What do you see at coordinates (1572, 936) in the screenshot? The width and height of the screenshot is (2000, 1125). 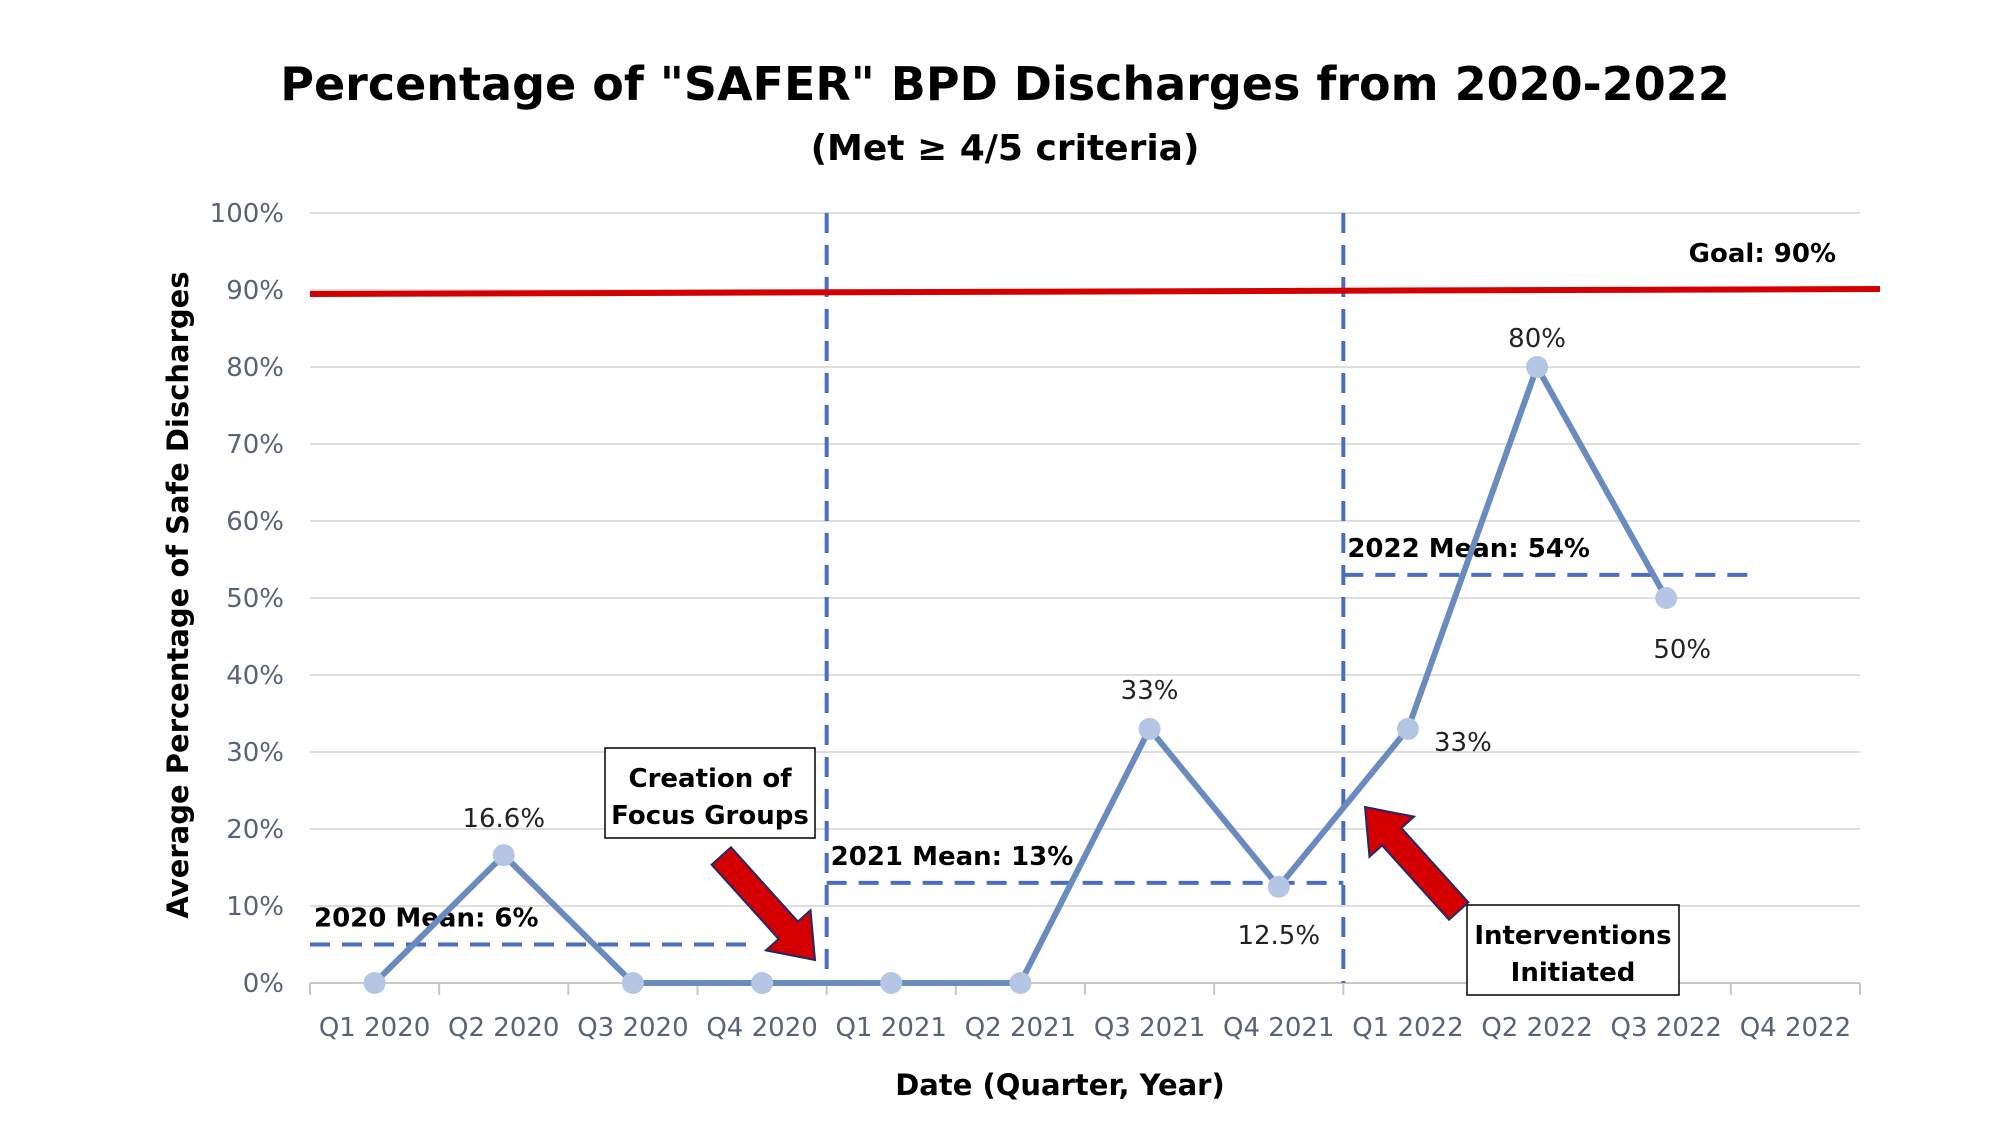 I see `interventions-annotation-text: Interventions` at bounding box center [1572, 936].